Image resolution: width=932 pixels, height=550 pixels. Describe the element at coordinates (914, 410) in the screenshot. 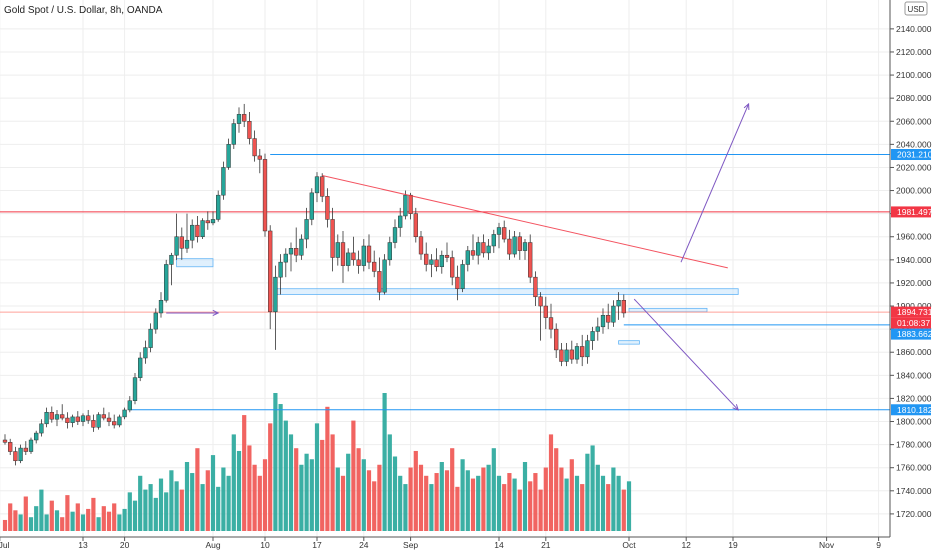

I see `price-badge-label: 1810.182` at that location.